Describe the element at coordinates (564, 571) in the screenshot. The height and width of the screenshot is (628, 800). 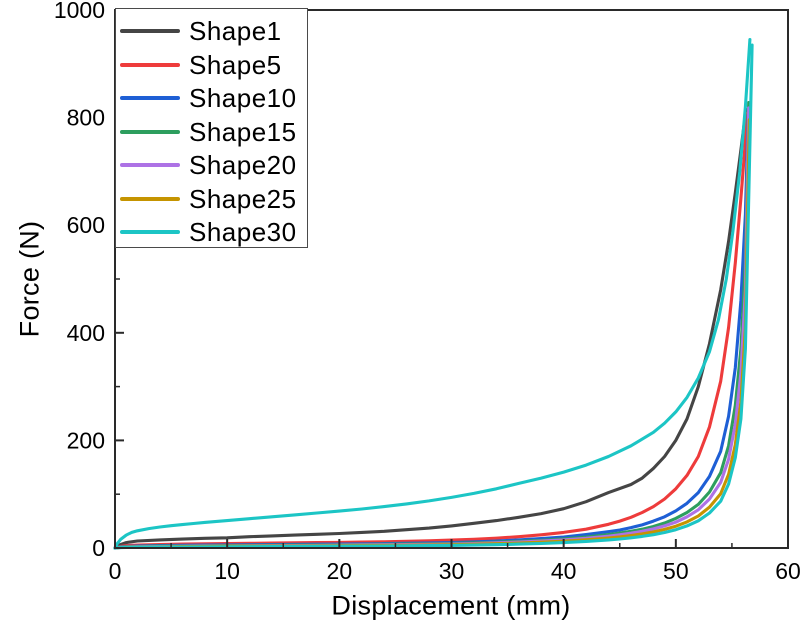
I see `x-tick-label: 40` at that location.